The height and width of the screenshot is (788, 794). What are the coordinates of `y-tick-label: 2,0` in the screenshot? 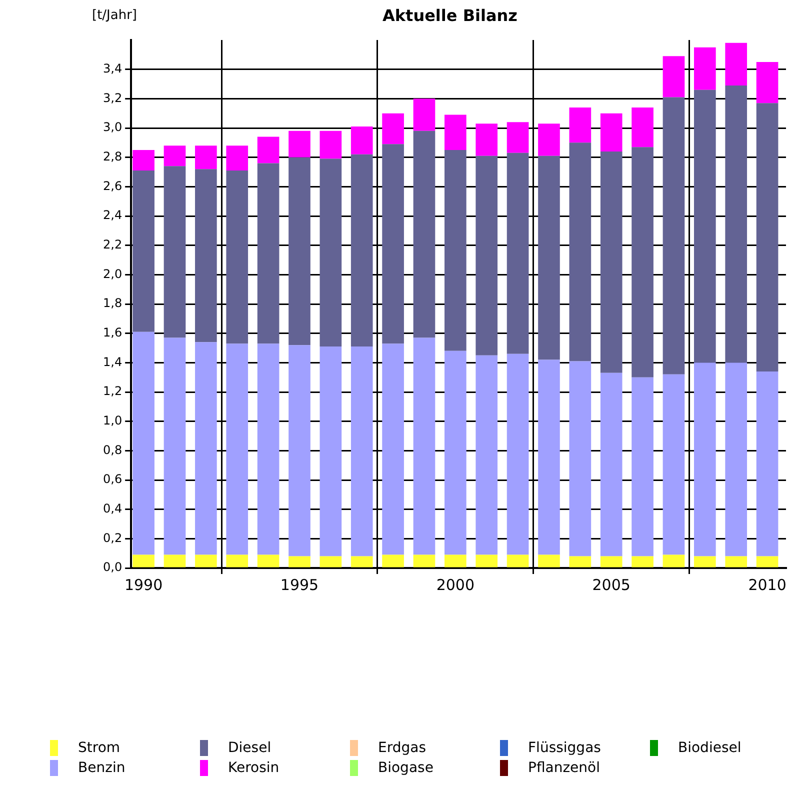 It's located at (112, 273).